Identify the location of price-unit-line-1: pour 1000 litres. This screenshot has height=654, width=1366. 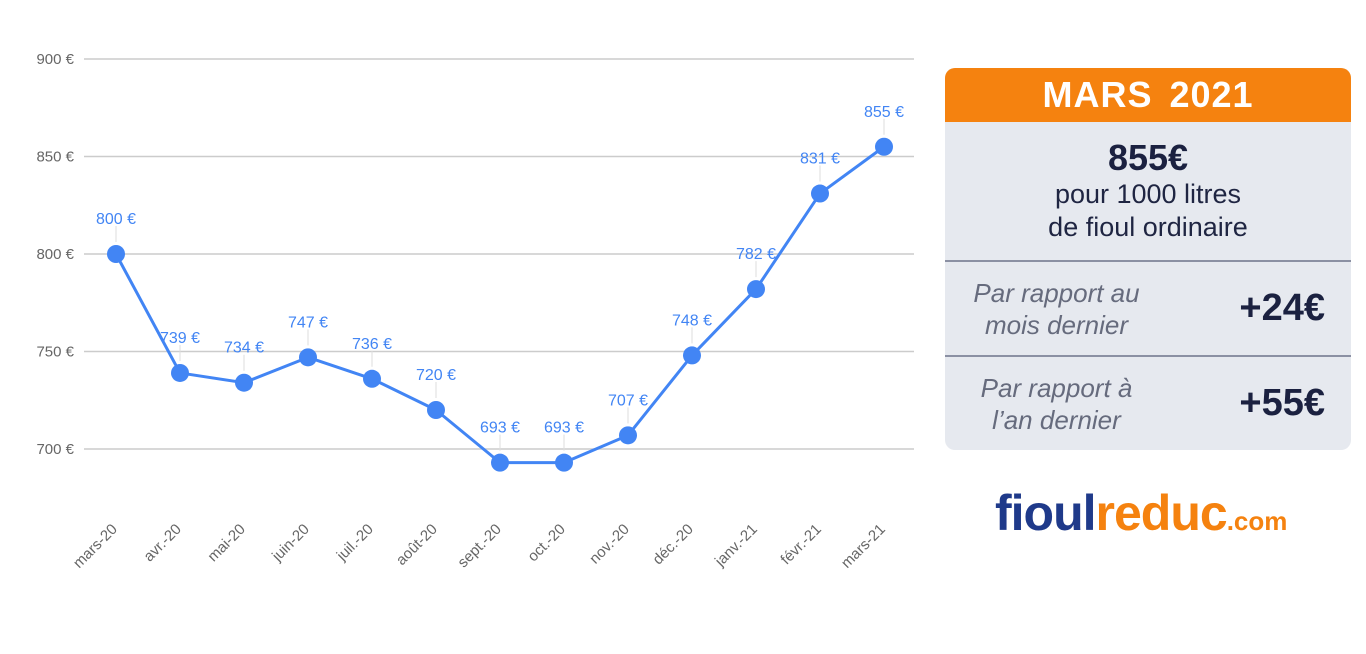
(1148, 194).